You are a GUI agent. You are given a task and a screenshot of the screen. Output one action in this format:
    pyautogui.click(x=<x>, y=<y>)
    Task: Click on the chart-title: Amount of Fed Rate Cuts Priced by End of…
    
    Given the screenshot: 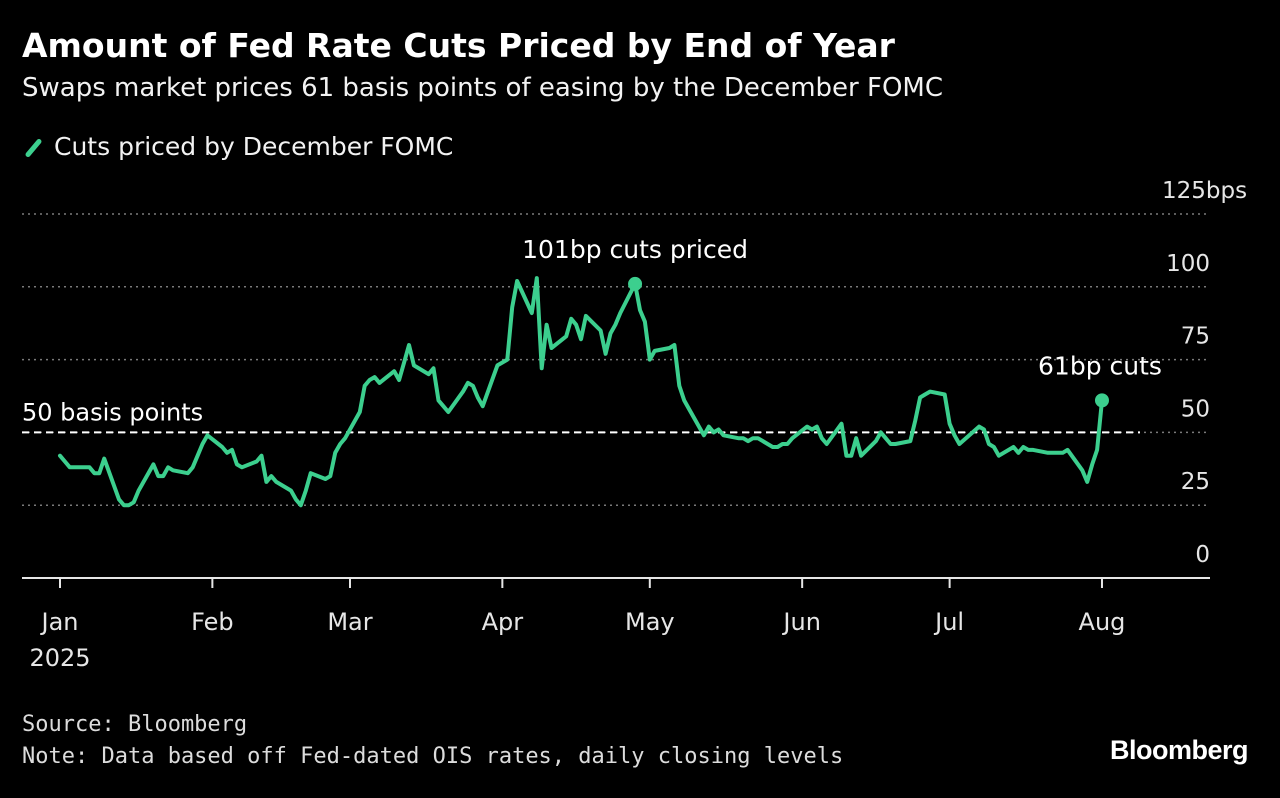 What is the action you would take?
    pyautogui.click(x=458, y=45)
    